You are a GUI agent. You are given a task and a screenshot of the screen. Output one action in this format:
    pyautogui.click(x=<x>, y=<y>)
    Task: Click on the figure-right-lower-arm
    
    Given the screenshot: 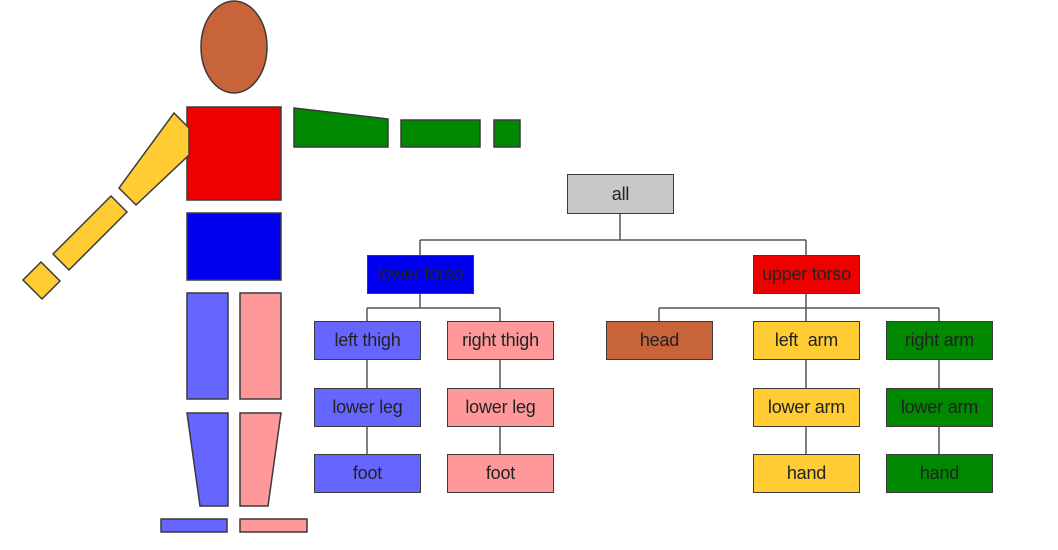 What is the action you would take?
    pyautogui.click(x=440, y=133)
    